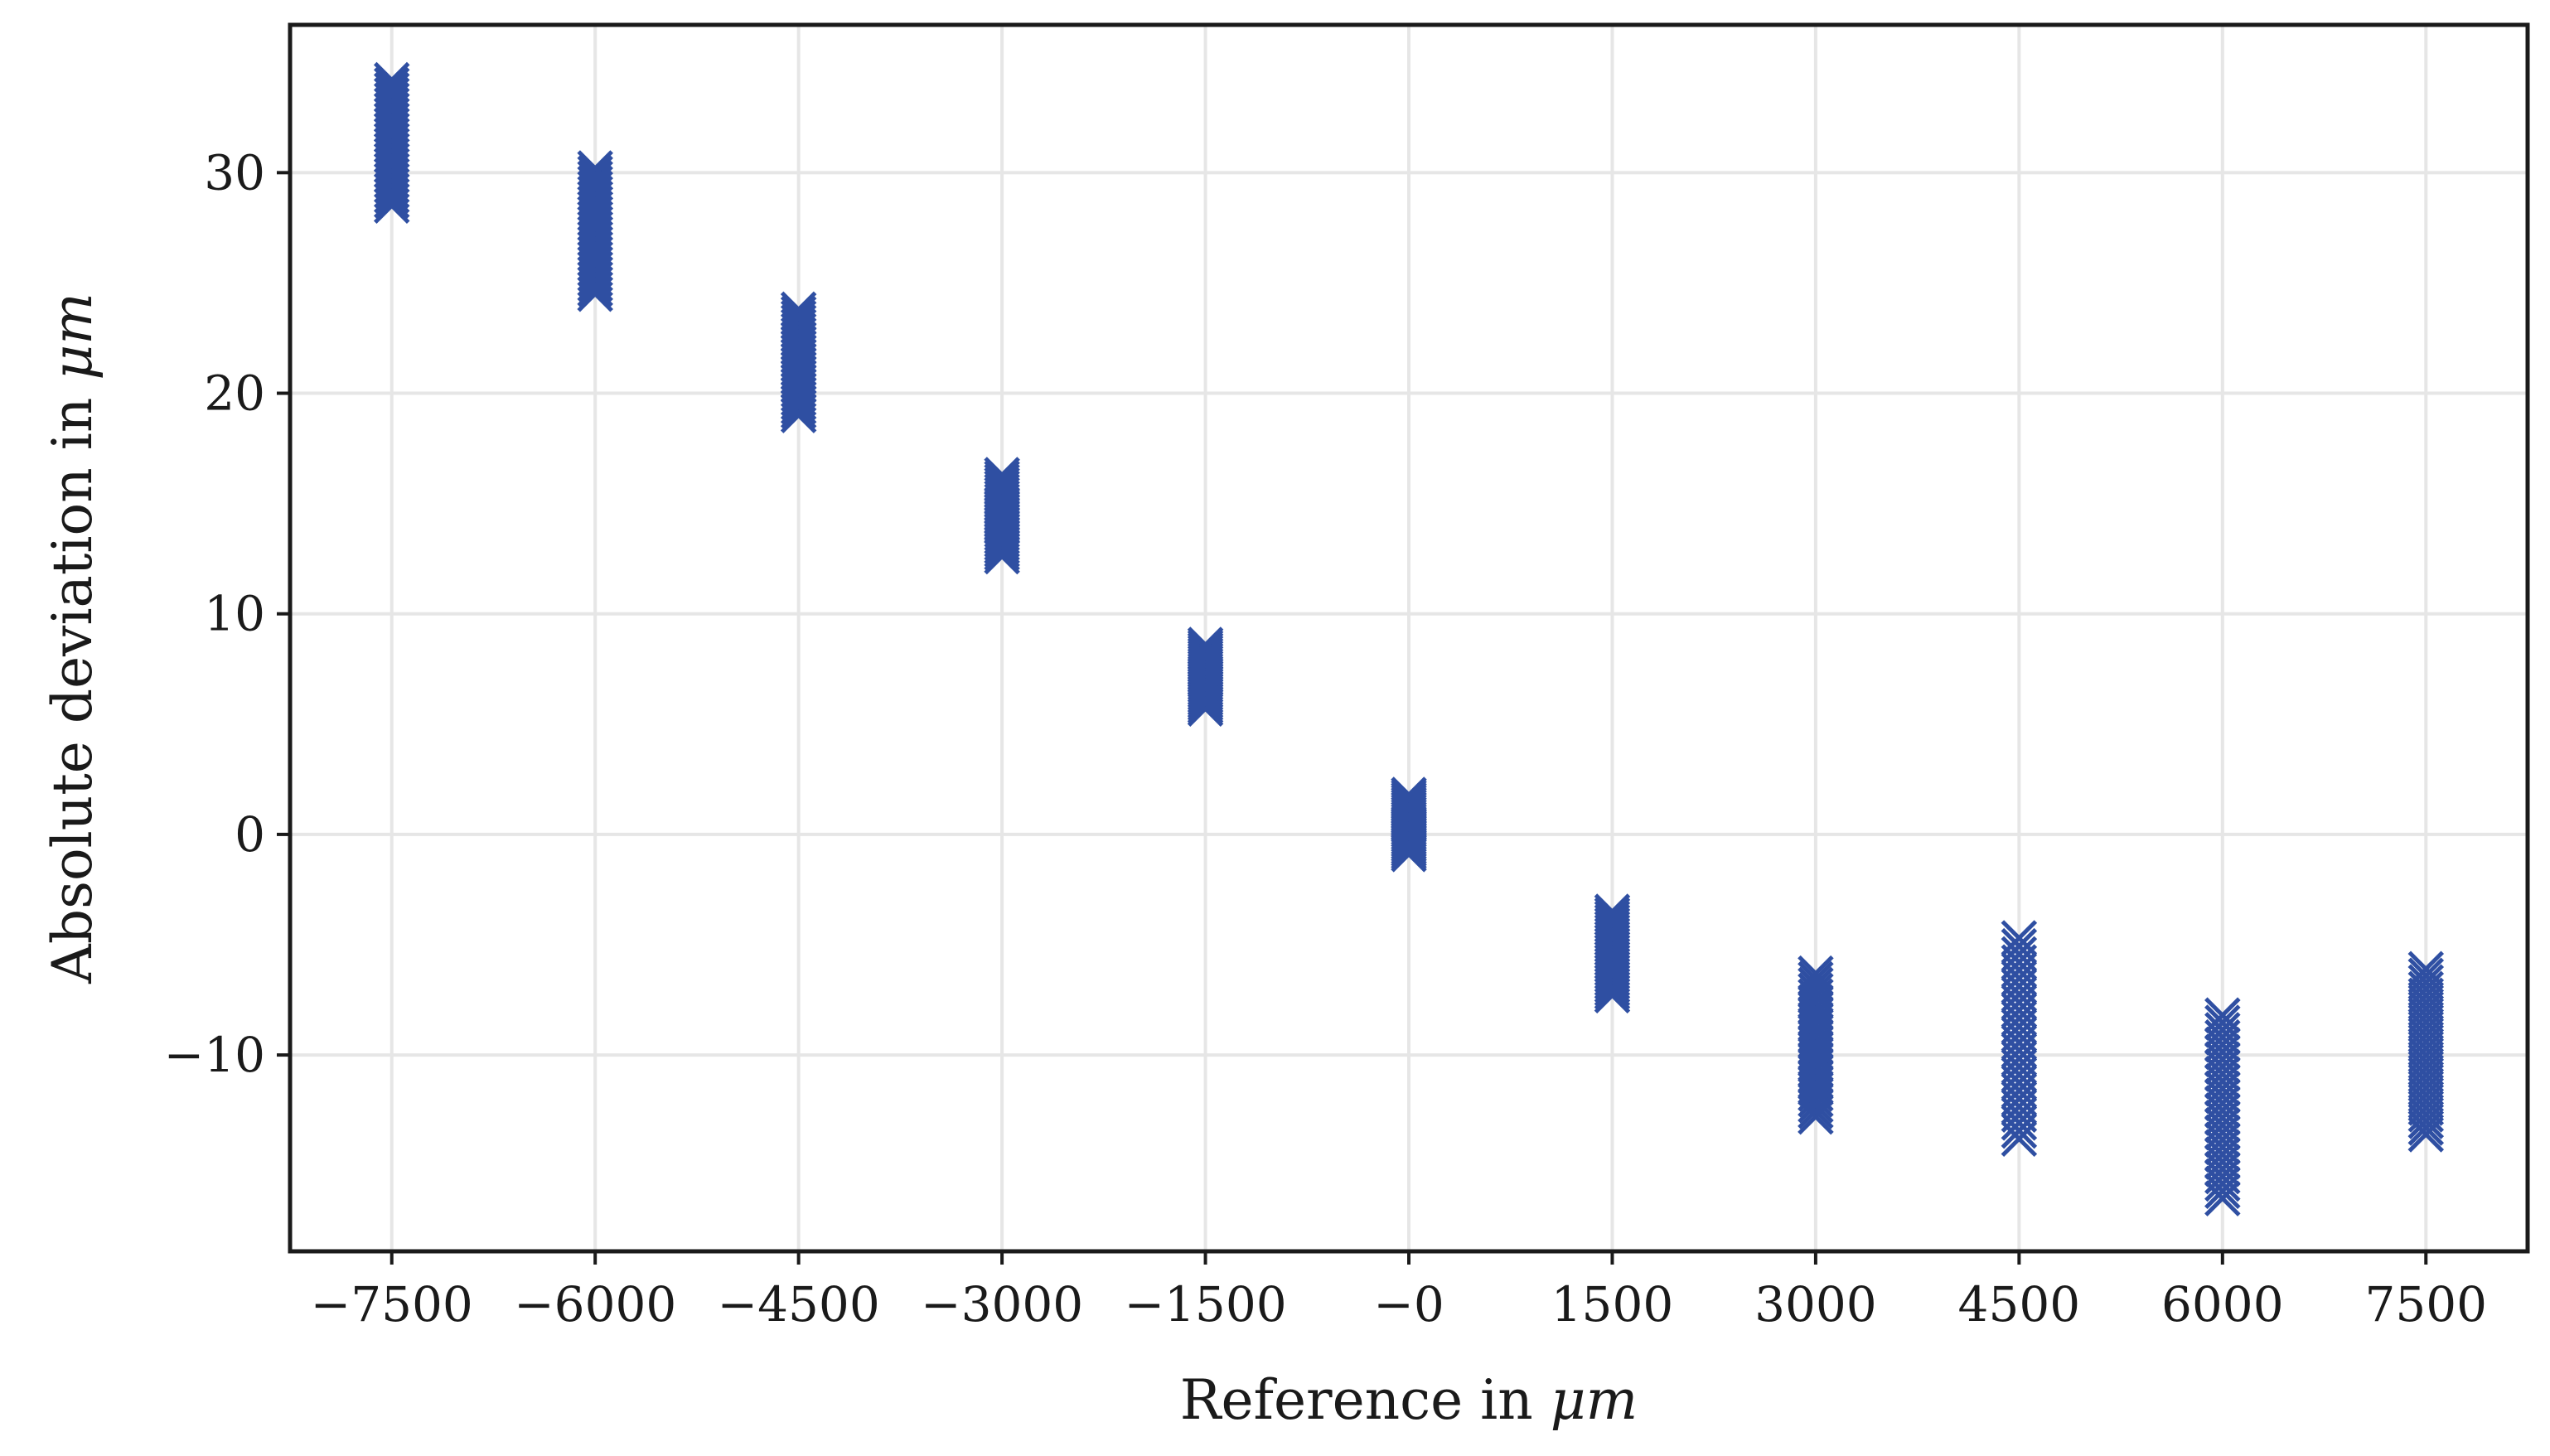  What do you see at coordinates (392, 1304) in the screenshot?
I see `x-tick-label-0: −7500` at bounding box center [392, 1304].